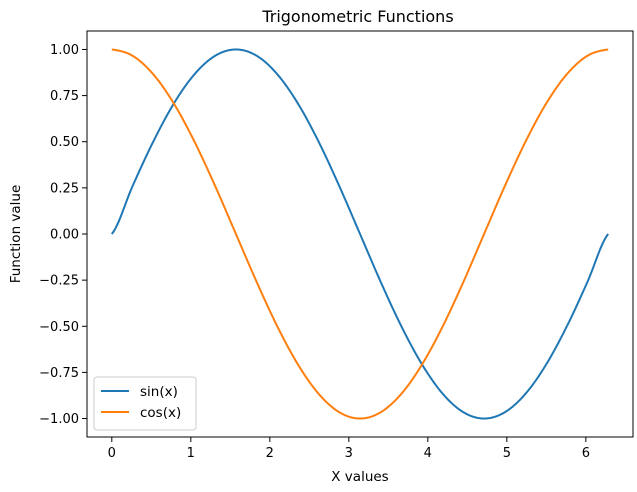  Describe the element at coordinates (59, 373) in the screenshot. I see `y-tick-label: −0.75` at that location.